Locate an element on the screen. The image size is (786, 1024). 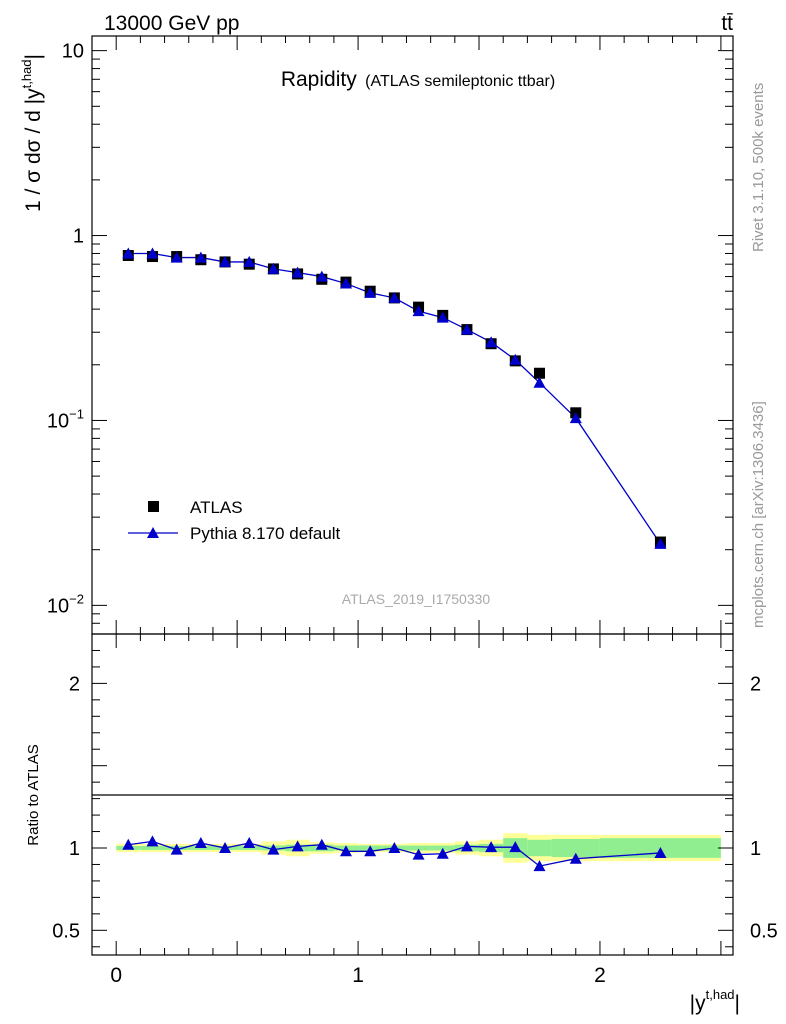
main-y-tick-labels: 10⁻² 10⁻¹ 1 10 is located at coordinates (65, 329).